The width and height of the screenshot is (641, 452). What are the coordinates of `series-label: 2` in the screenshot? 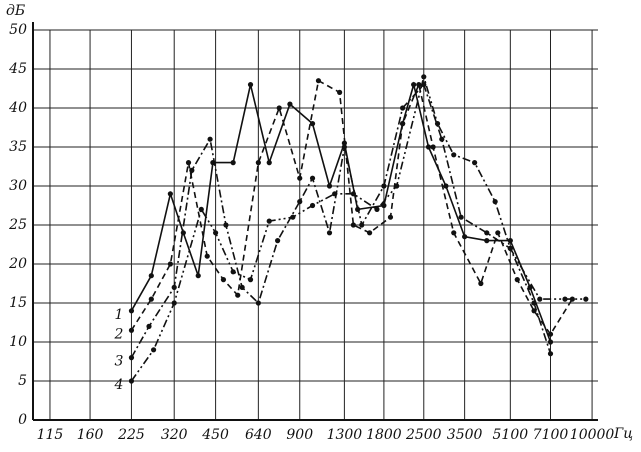 It's located at (119, 334).